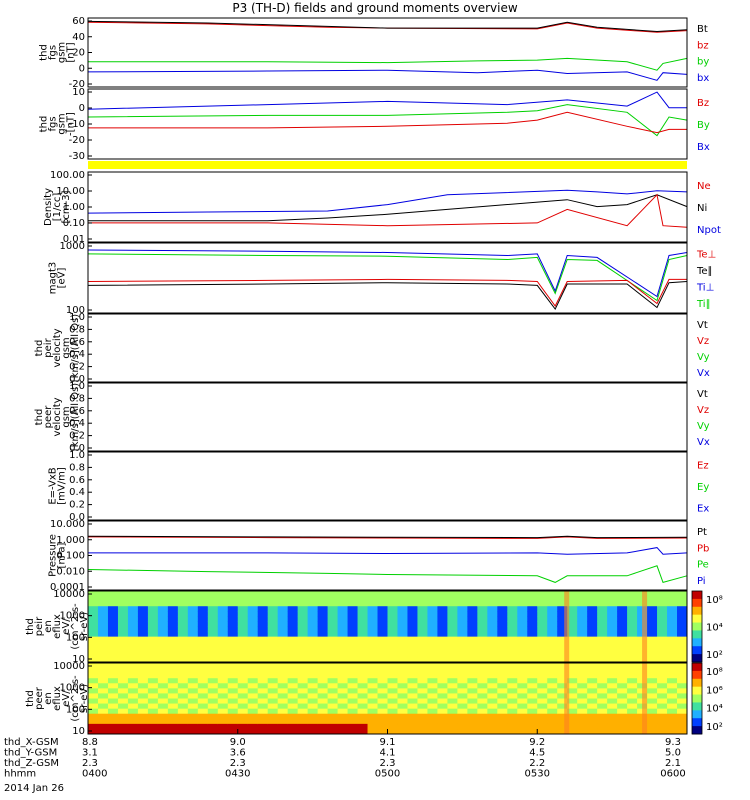  Describe the element at coordinates (69, 666) in the screenshot. I see `p10-tick-label: 10000` at that location.